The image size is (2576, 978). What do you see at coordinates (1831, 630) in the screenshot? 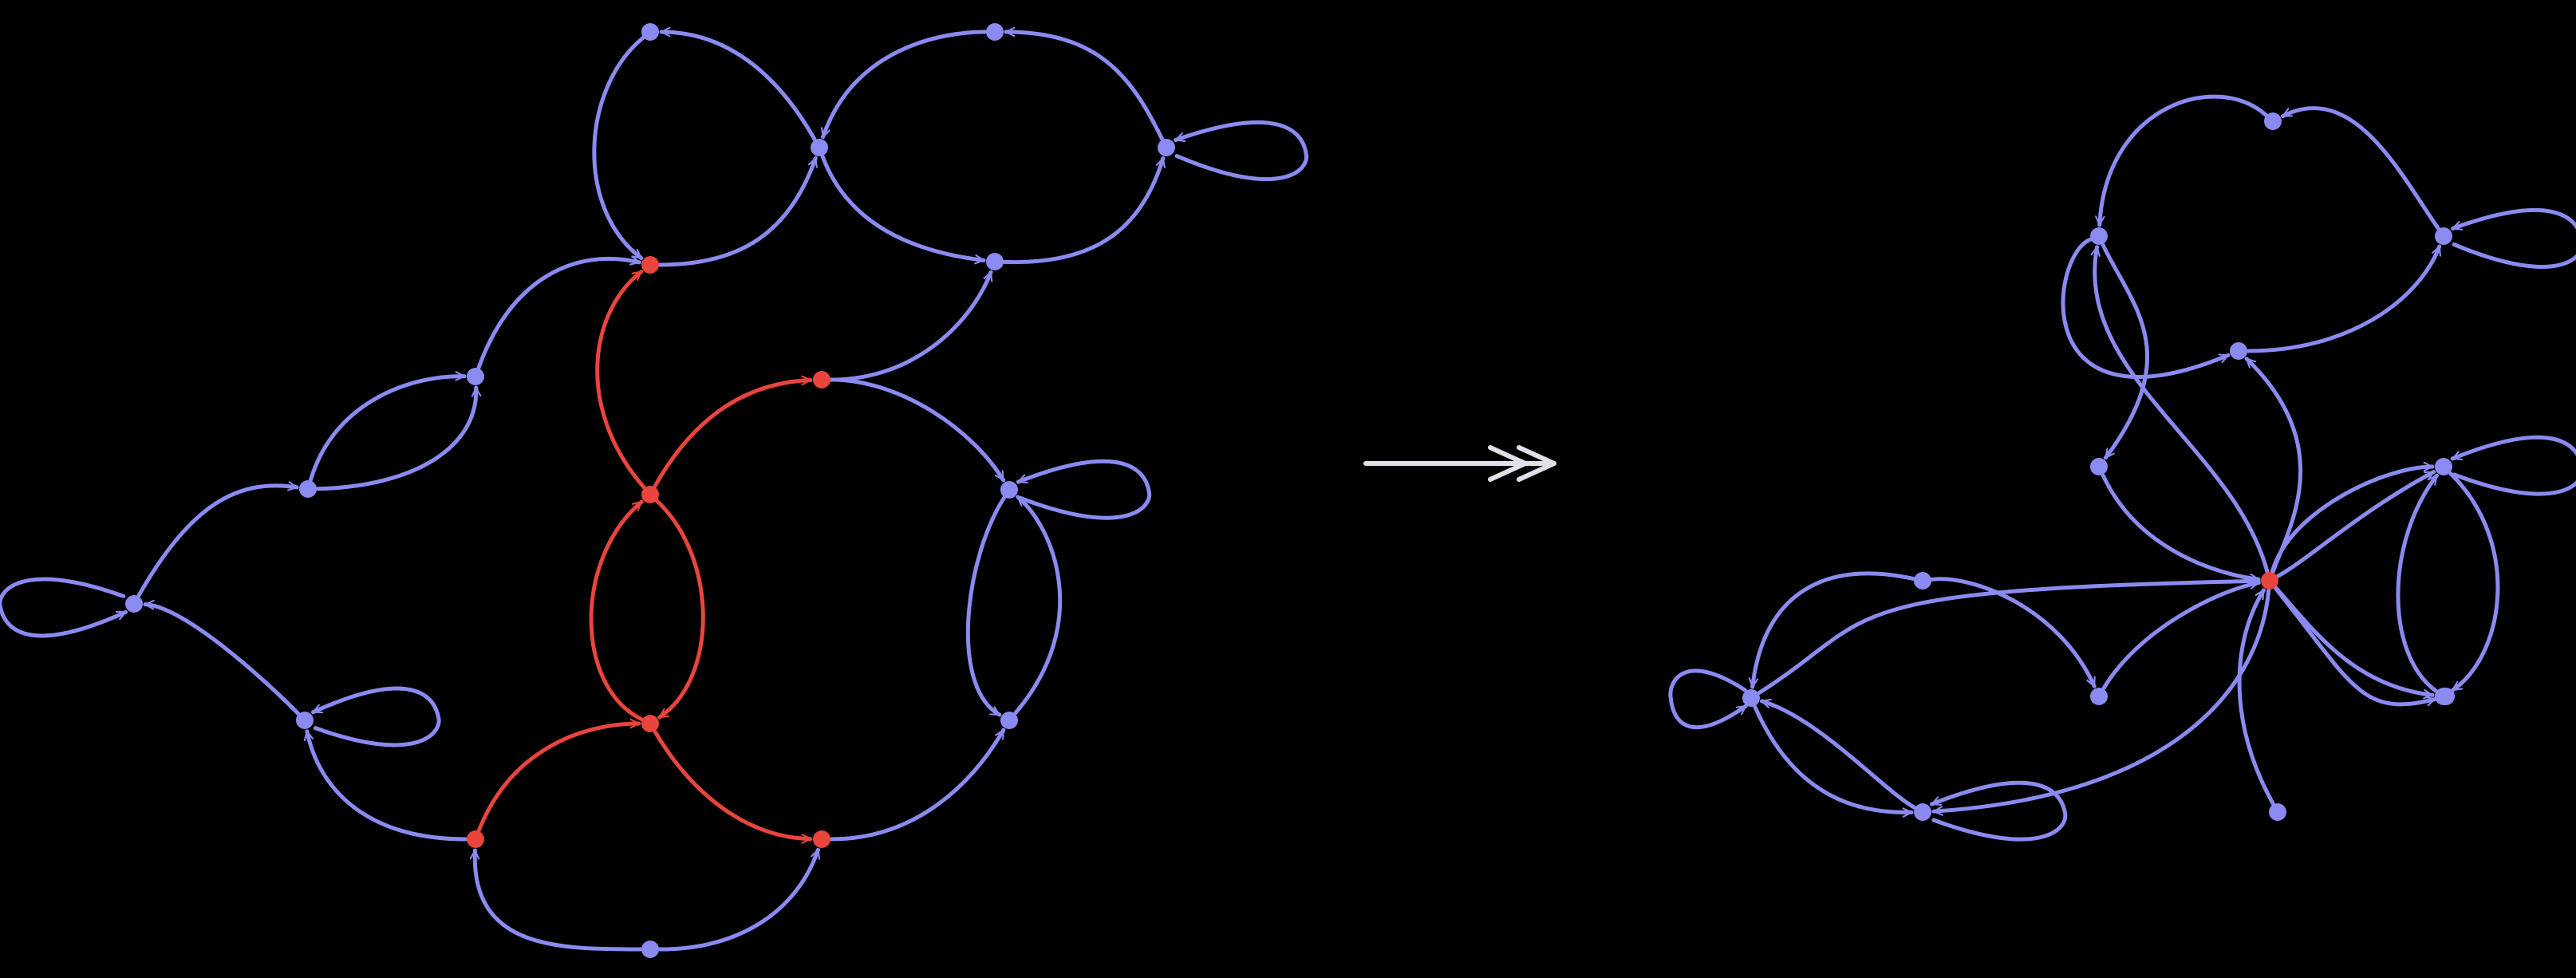
I see `right-graph-edge-I-G` at bounding box center [1831, 630].